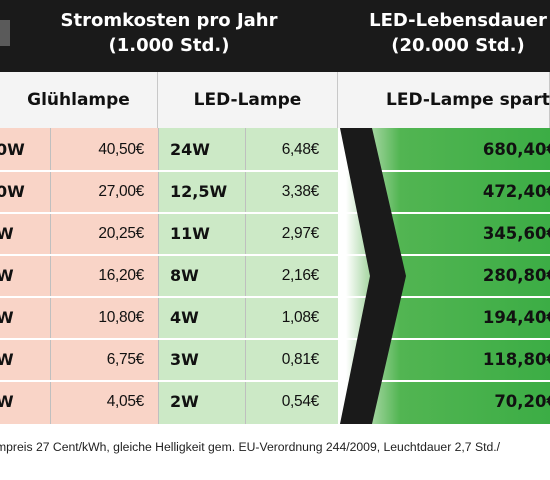 This screenshot has height=480, width=550. What do you see at coordinates (121, 233) in the screenshot?
I see `gluh-cost: 20,25€` at bounding box center [121, 233].